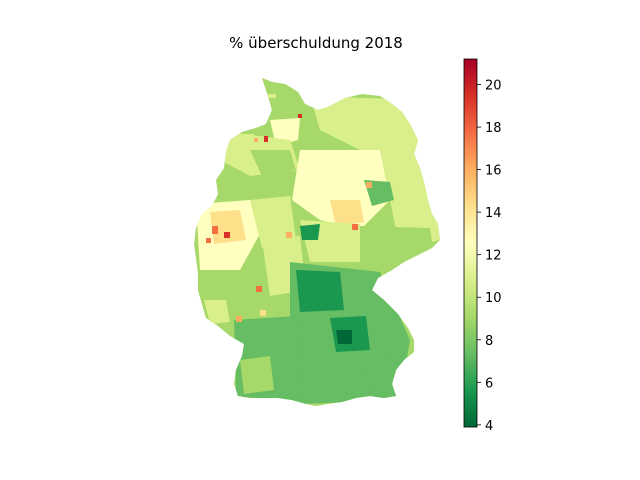 The height and width of the screenshot is (480, 640). I want to click on hotspot-halle, so click(355, 227).